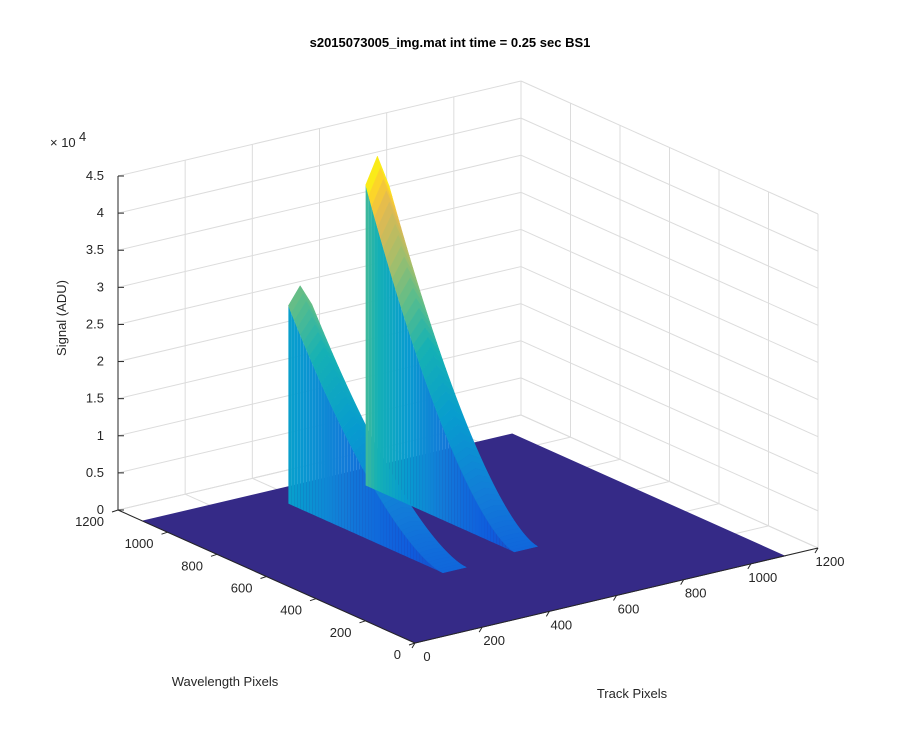  Describe the element at coordinates (762, 577) in the screenshot. I see `track-tick-label: 1000` at that location.